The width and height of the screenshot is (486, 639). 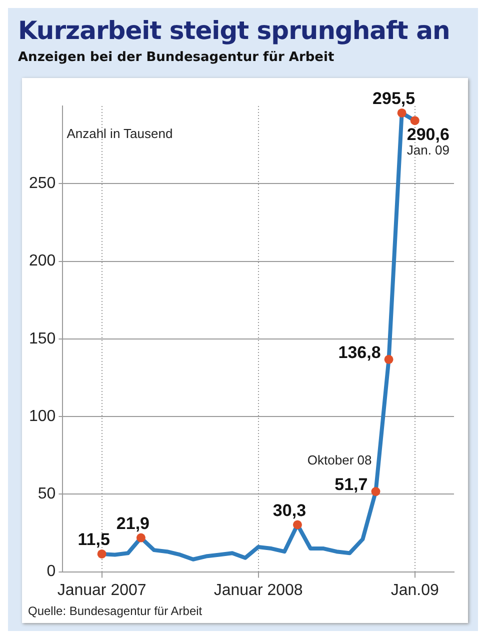 What do you see at coordinates (133, 523) in the screenshot?
I see `data-label: 21,9` at bounding box center [133, 523].